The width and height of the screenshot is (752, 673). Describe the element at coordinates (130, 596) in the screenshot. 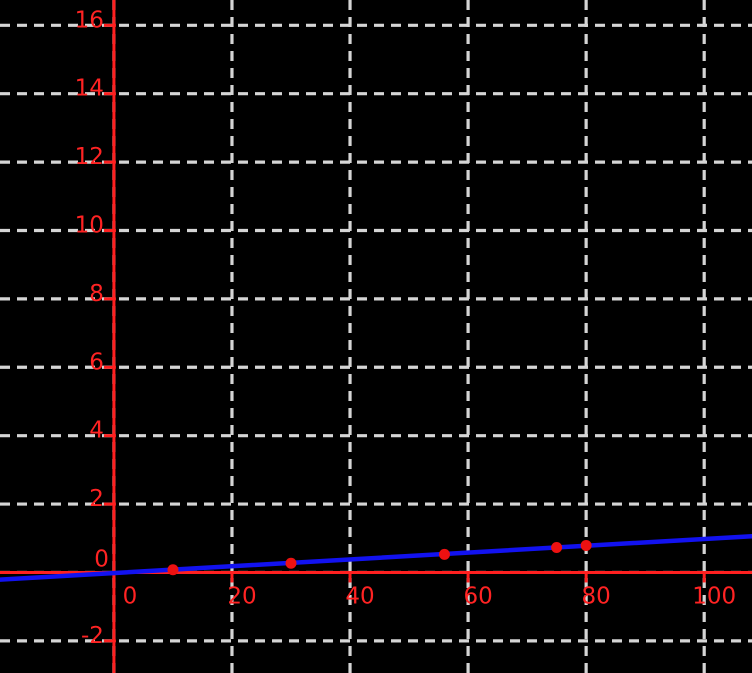

I see `x-tick-label: 0` at that location.